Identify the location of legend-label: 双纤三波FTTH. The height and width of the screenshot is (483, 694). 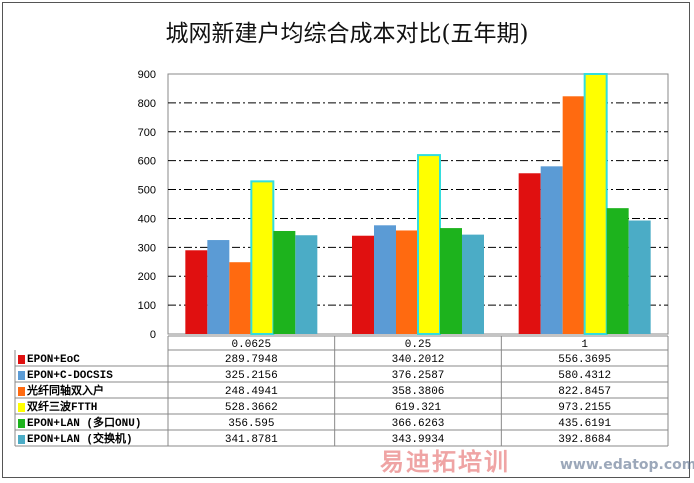
(62, 406).